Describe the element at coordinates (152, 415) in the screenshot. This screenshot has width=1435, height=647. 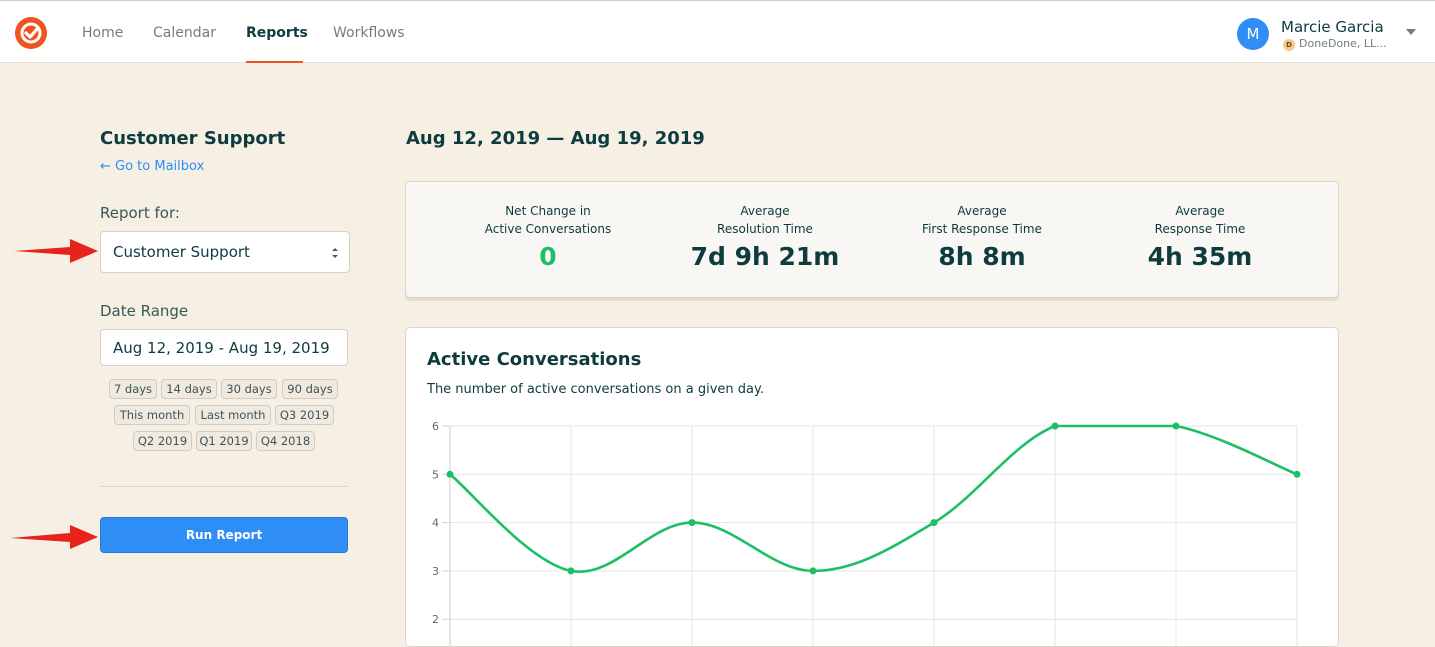
I see `range-chip-this-month: This month` at that location.